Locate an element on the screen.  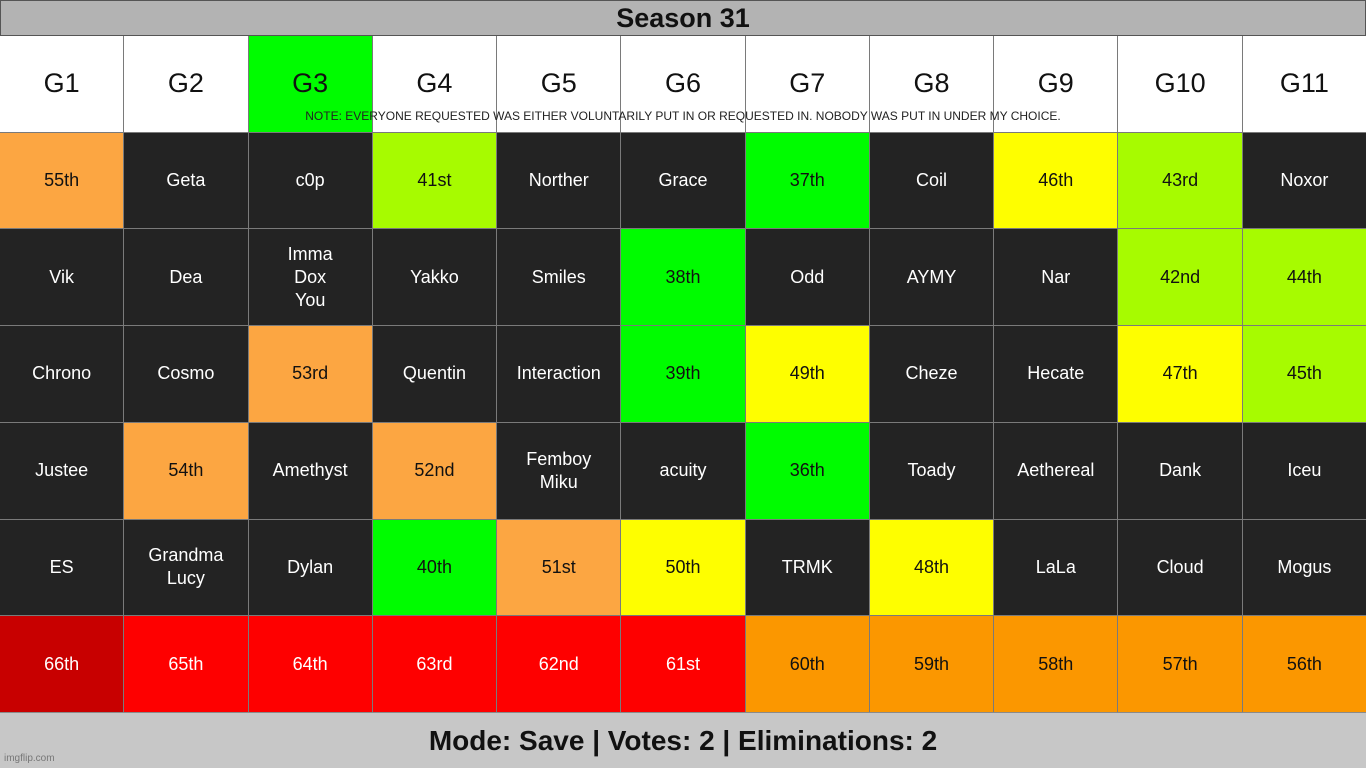
contestant-cell: 57th is located at coordinates (1180, 664).